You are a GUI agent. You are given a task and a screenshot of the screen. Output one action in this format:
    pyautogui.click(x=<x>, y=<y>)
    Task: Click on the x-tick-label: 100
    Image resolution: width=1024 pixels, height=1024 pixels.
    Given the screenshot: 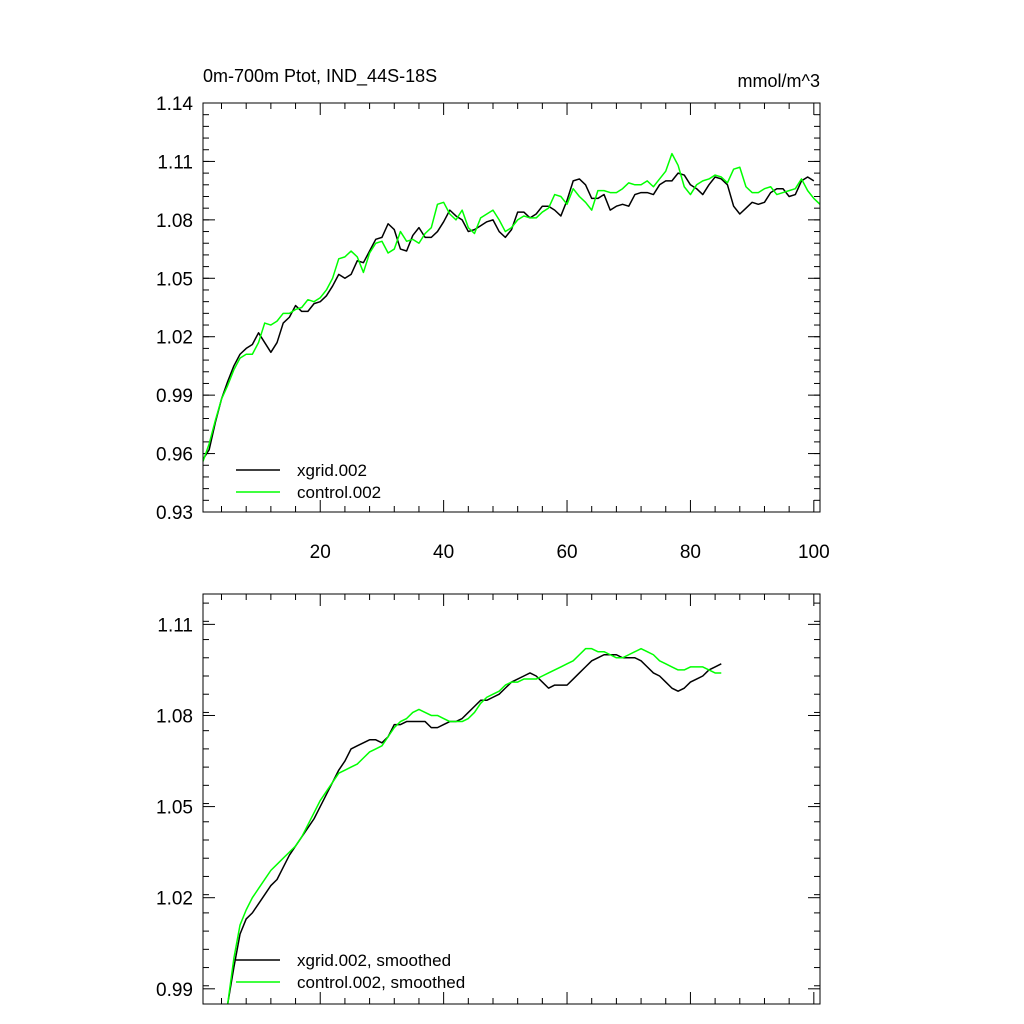 What is the action you would take?
    pyautogui.click(x=814, y=552)
    